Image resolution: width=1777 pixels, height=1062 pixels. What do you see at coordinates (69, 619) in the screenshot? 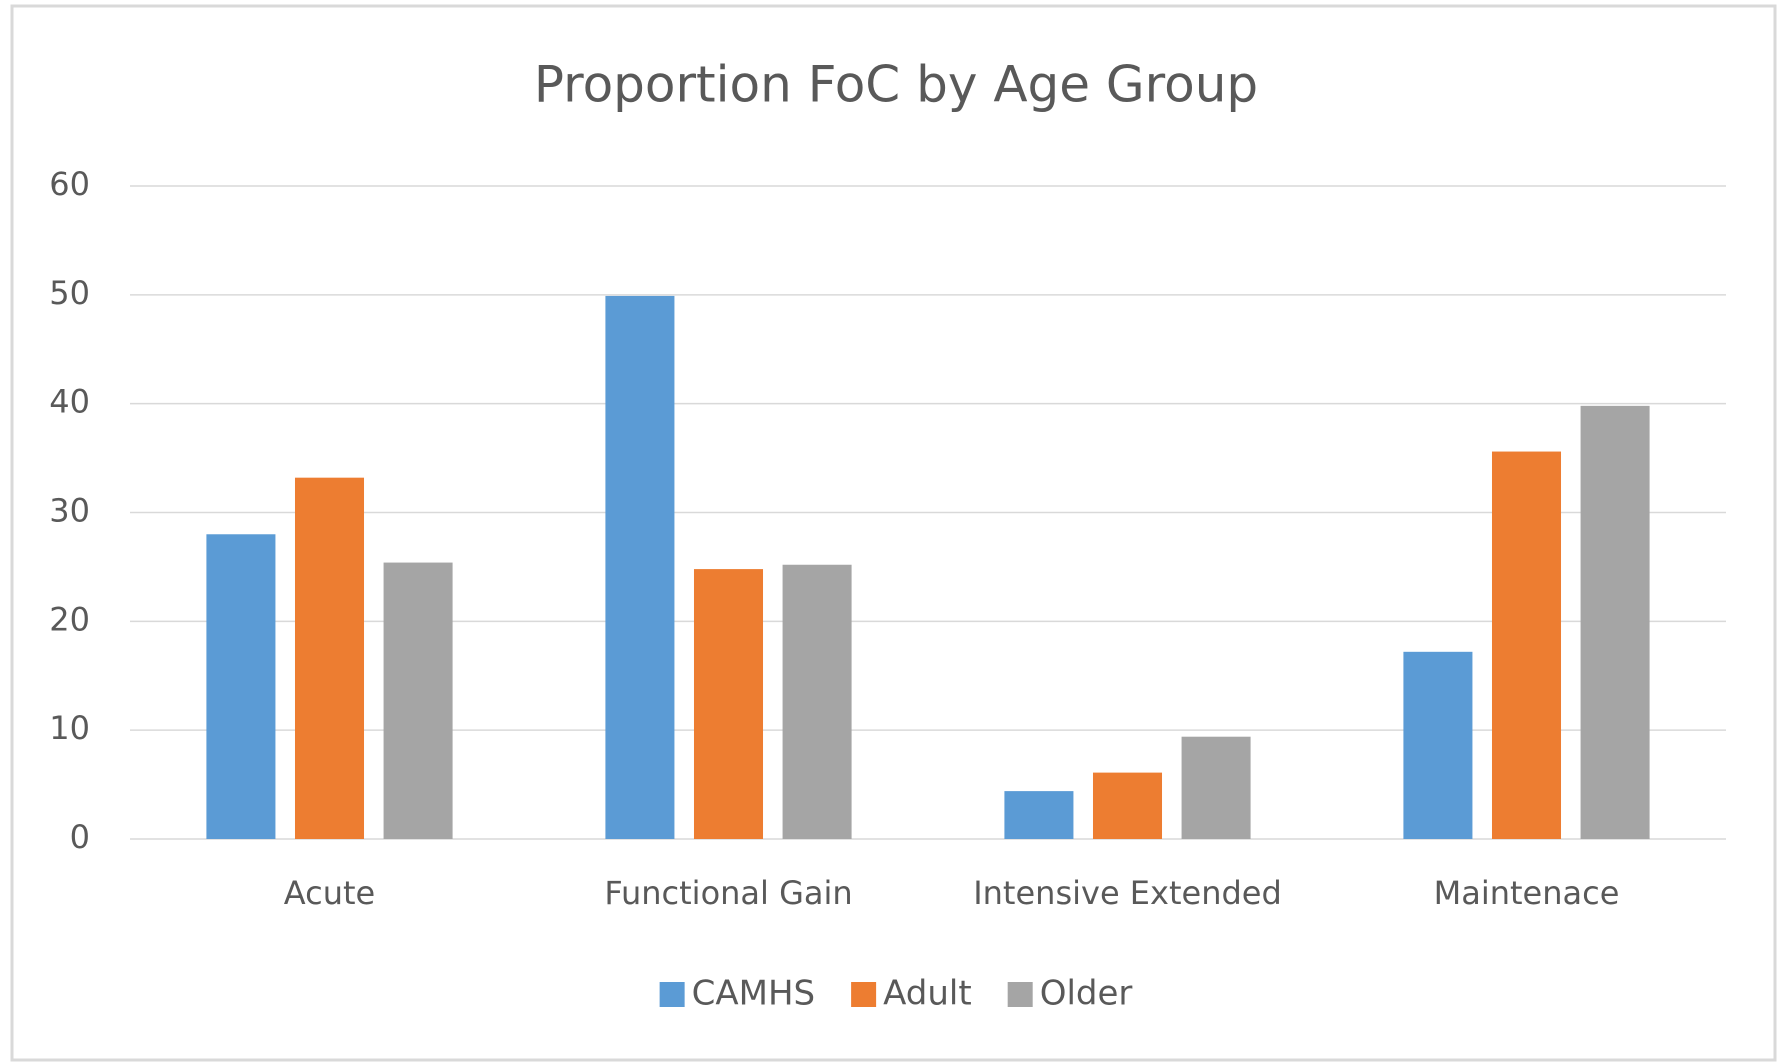
I see `y-tick-label: 20` at bounding box center [69, 619].